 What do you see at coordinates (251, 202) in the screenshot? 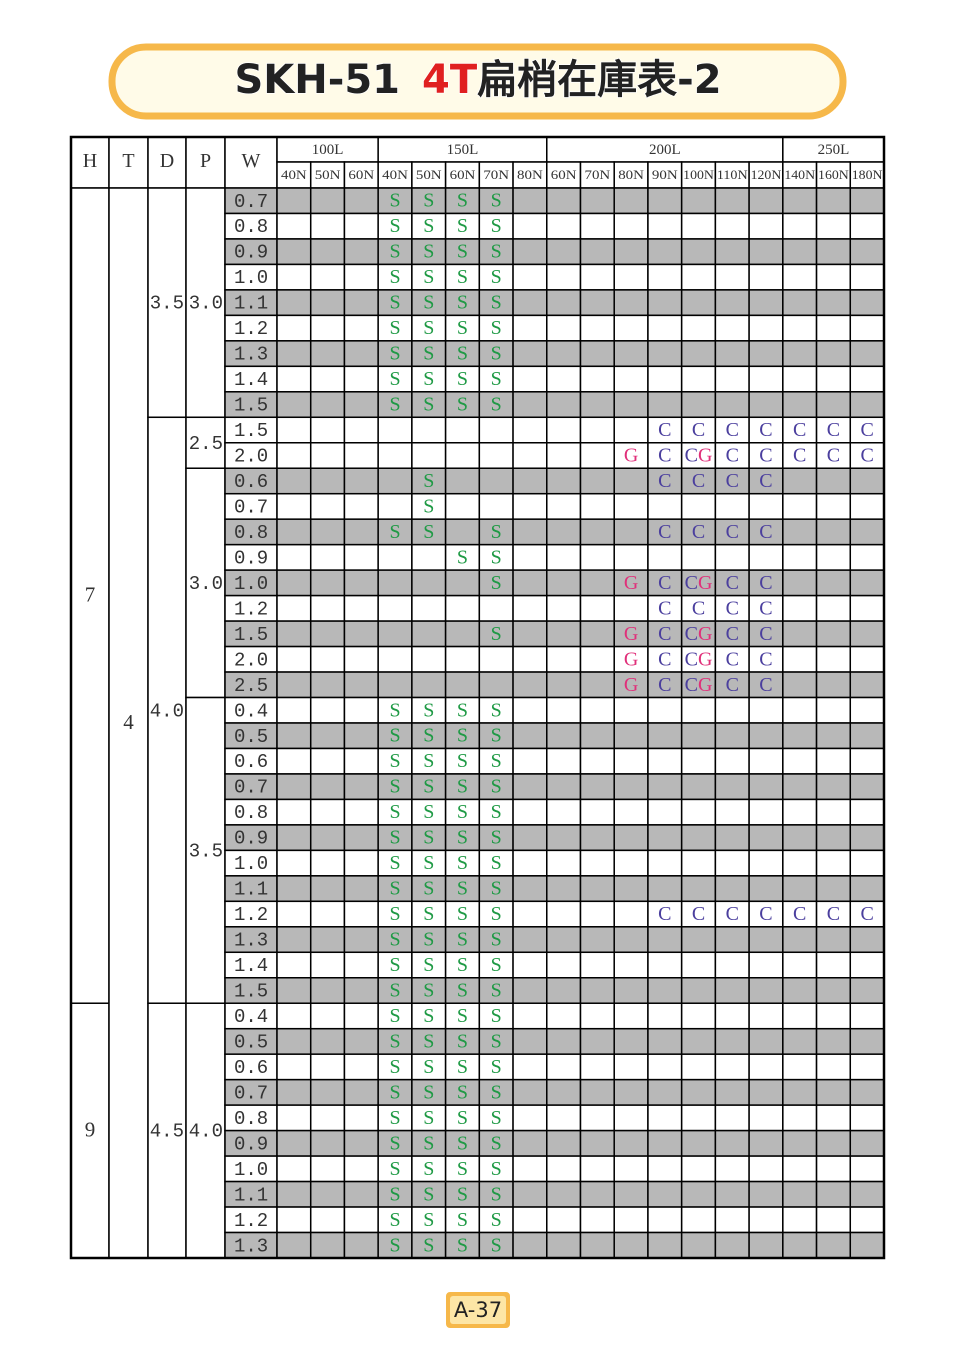
I see `spec-w: 0.7` at bounding box center [251, 202].